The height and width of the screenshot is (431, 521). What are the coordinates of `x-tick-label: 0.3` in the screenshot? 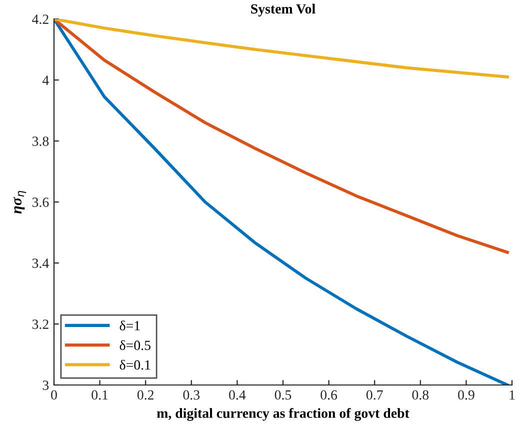 It's located at (191, 395).